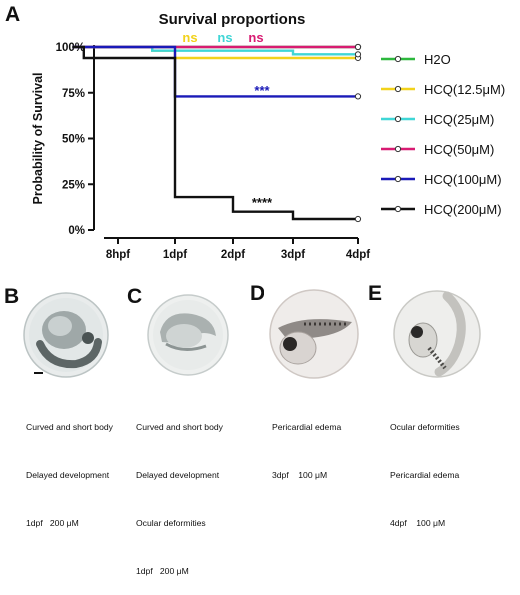 The width and height of the screenshot is (520, 595). I want to click on y-tick-label: 0%, so click(76, 231).